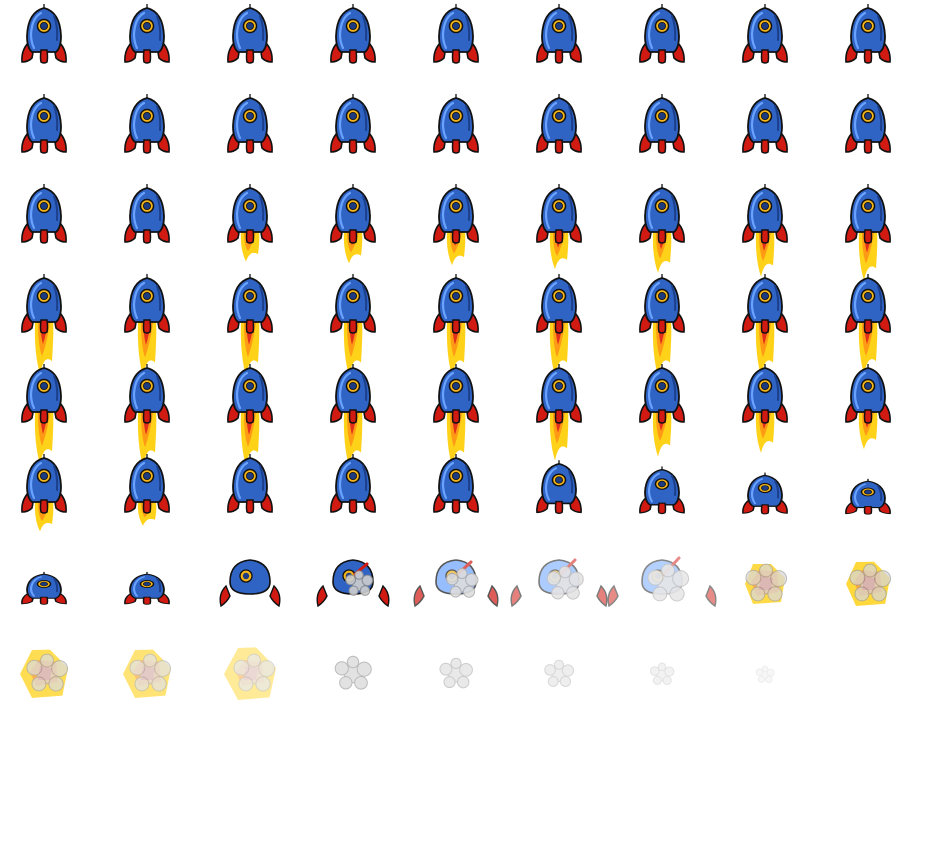 This screenshot has width=941, height=847. Describe the element at coordinates (671, 566) in the screenshot. I see `center-fin-debris` at that location.